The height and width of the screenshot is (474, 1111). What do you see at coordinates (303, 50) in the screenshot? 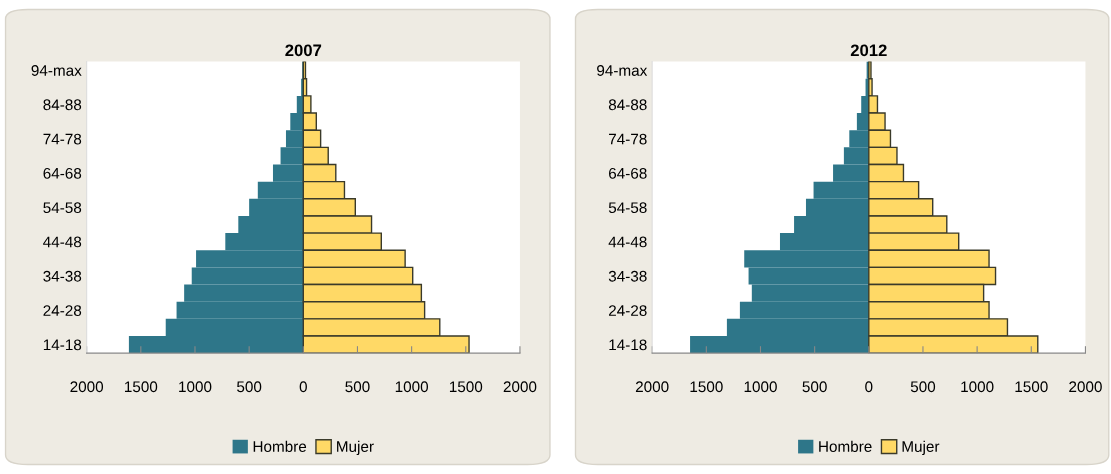
I see `chart-title: 2007` at bounding box center [303, 50].